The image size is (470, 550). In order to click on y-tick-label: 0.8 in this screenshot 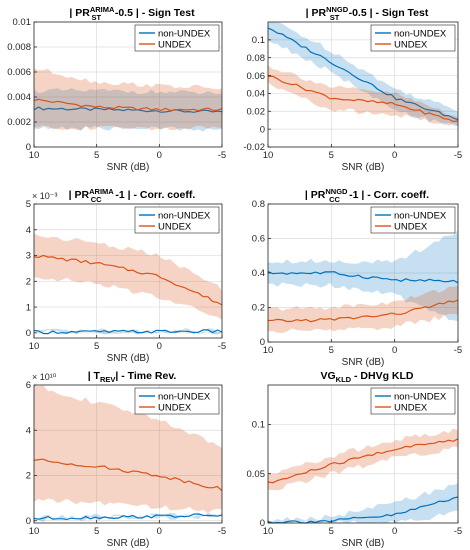, I will do `click(258, 204)`.